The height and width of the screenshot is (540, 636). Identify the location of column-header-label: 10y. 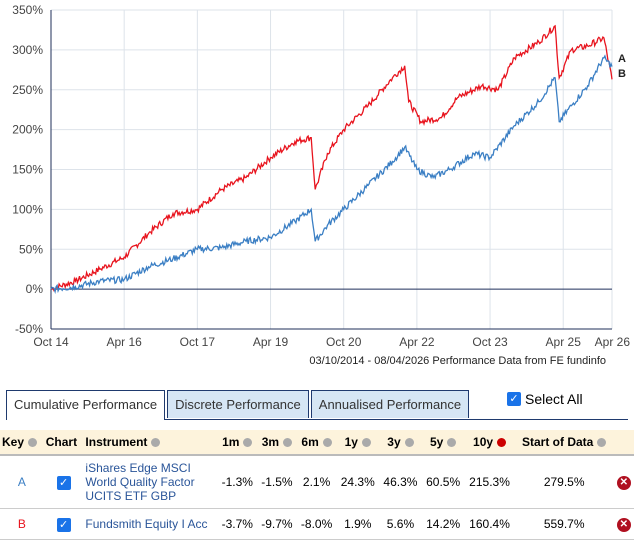
(483, 442).